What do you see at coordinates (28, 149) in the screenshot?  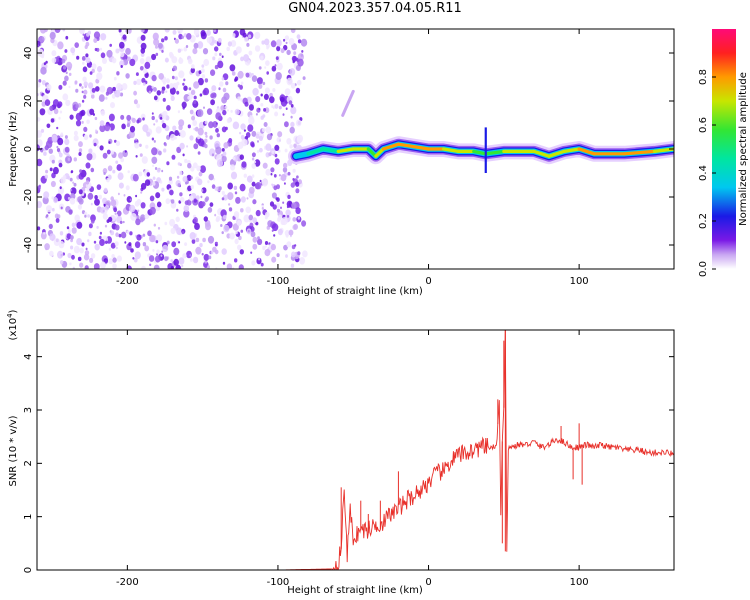 I see `y-tick-label: 0` at bounding box center [28, 149].